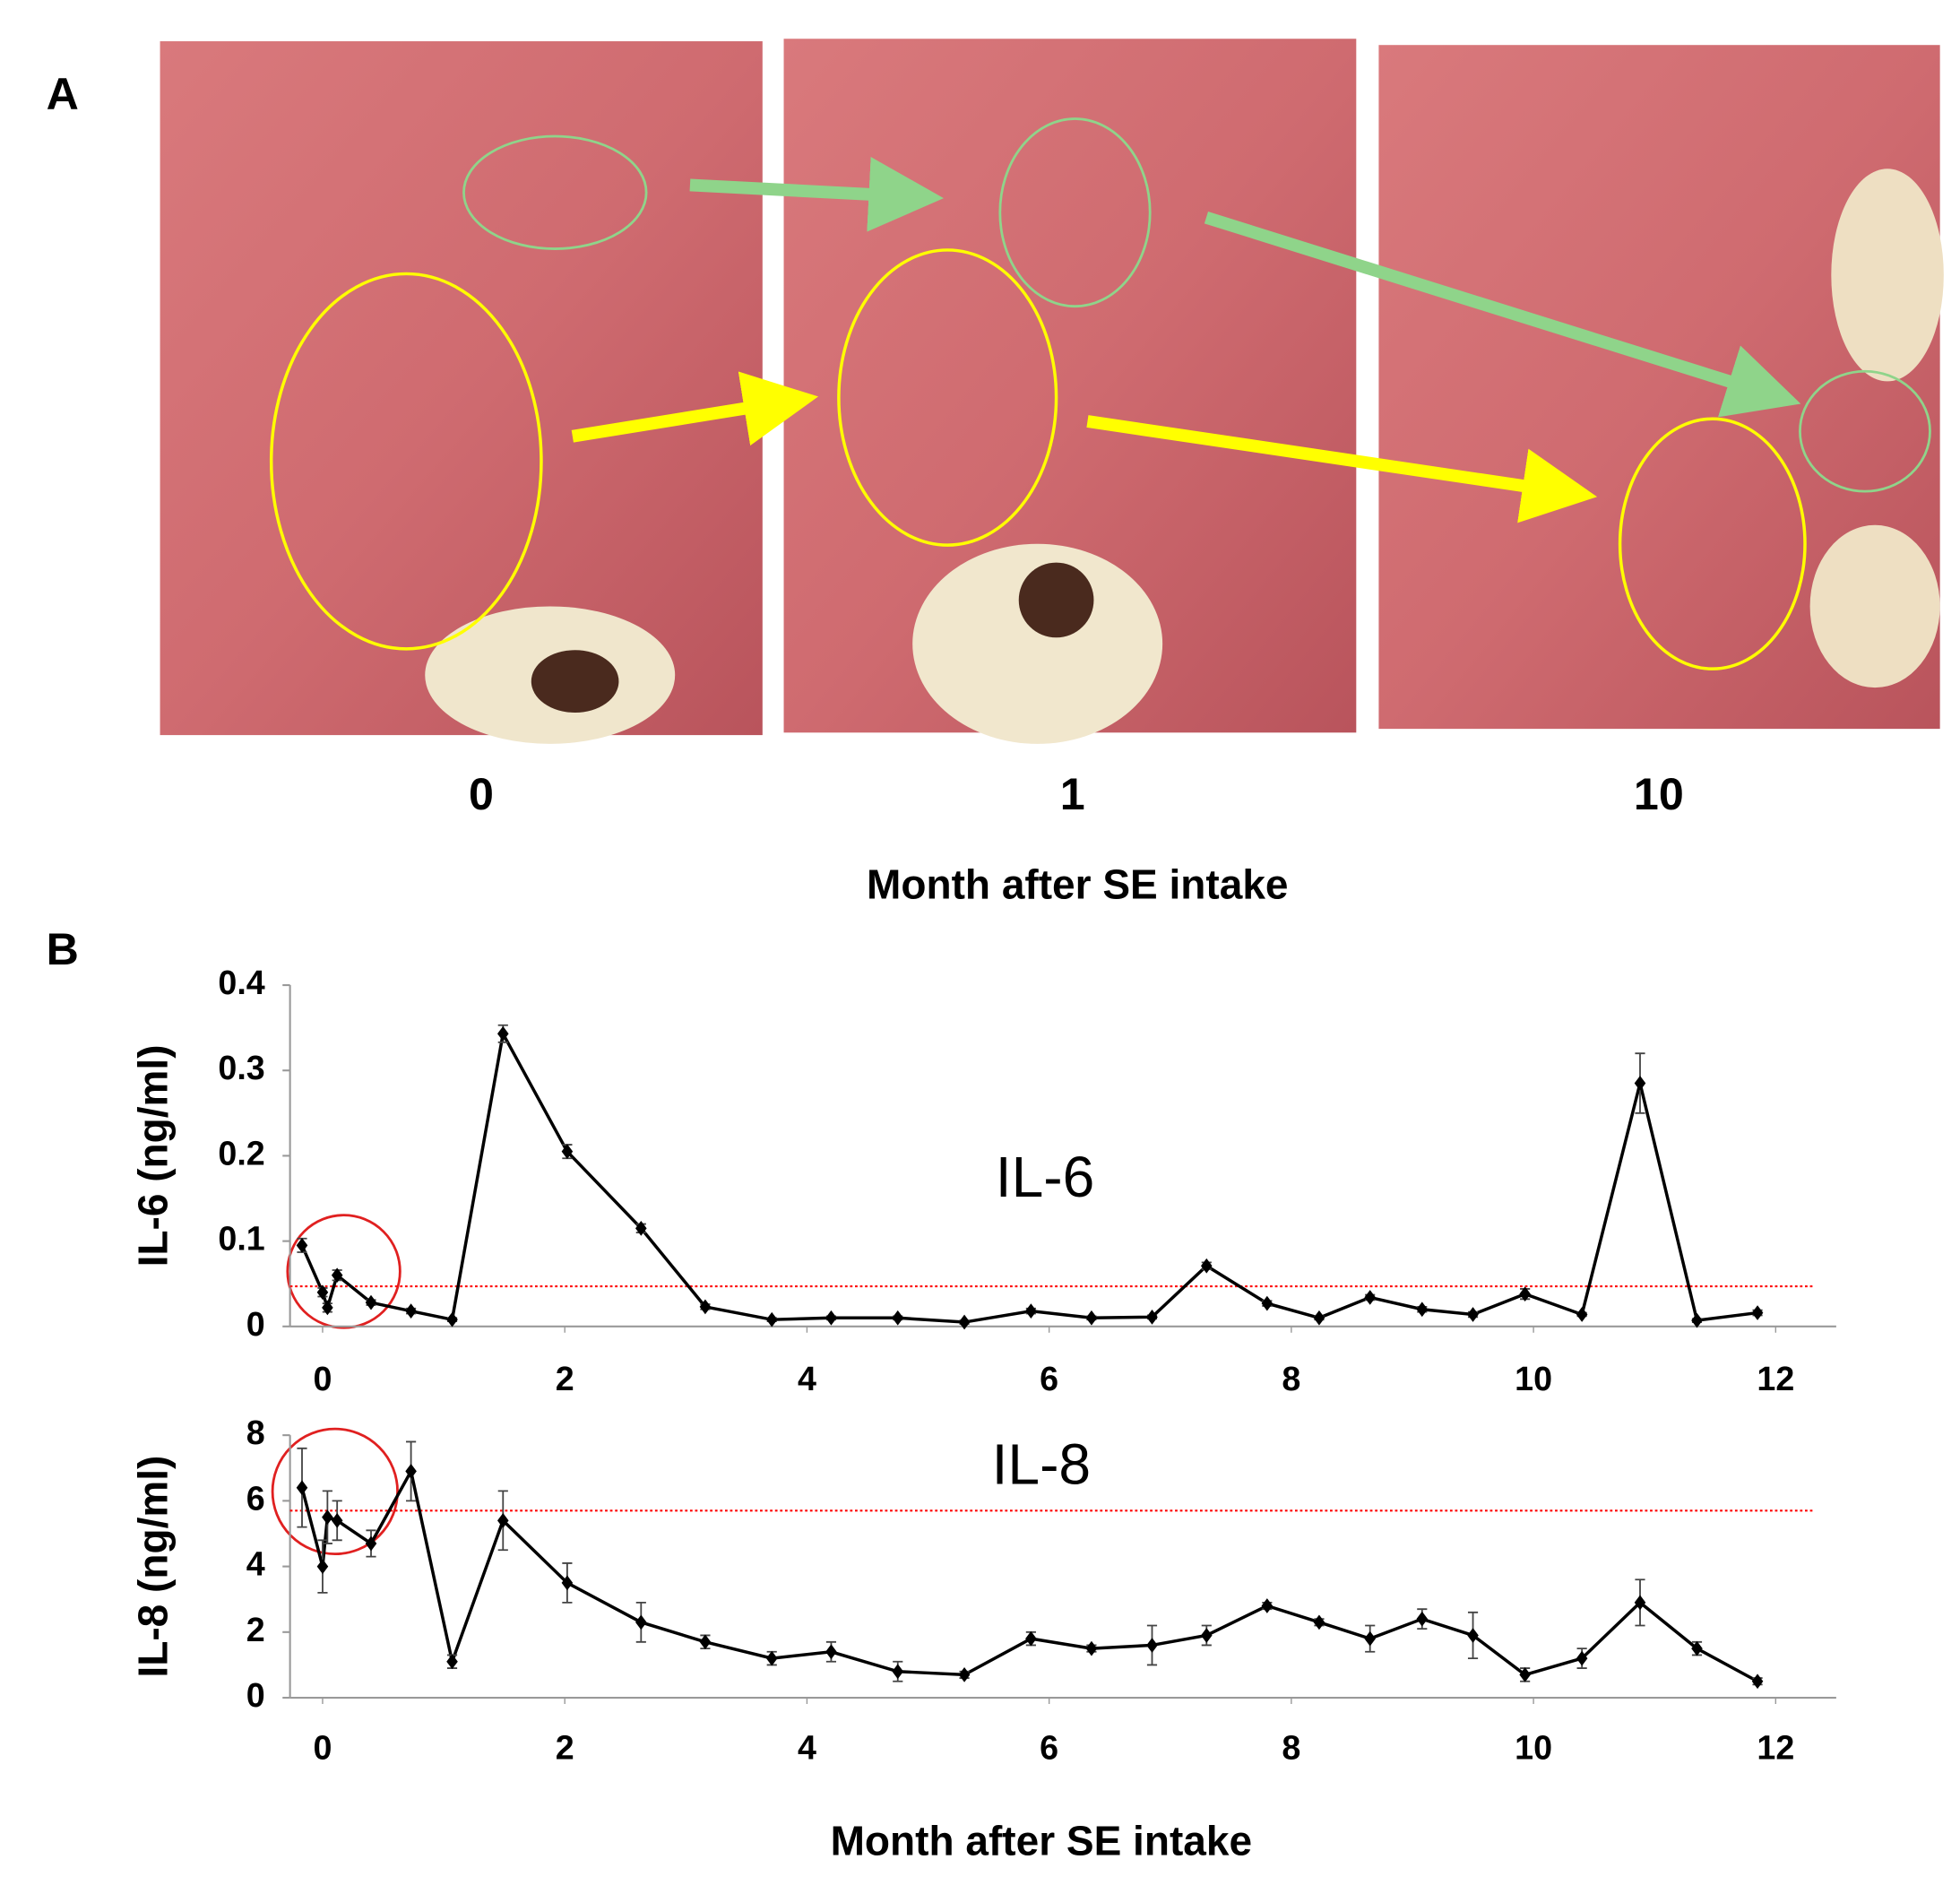 The height and width of the screenshot is (1894, 1960). I want to click on chart-title: IL-6, so click(1045, 1177).